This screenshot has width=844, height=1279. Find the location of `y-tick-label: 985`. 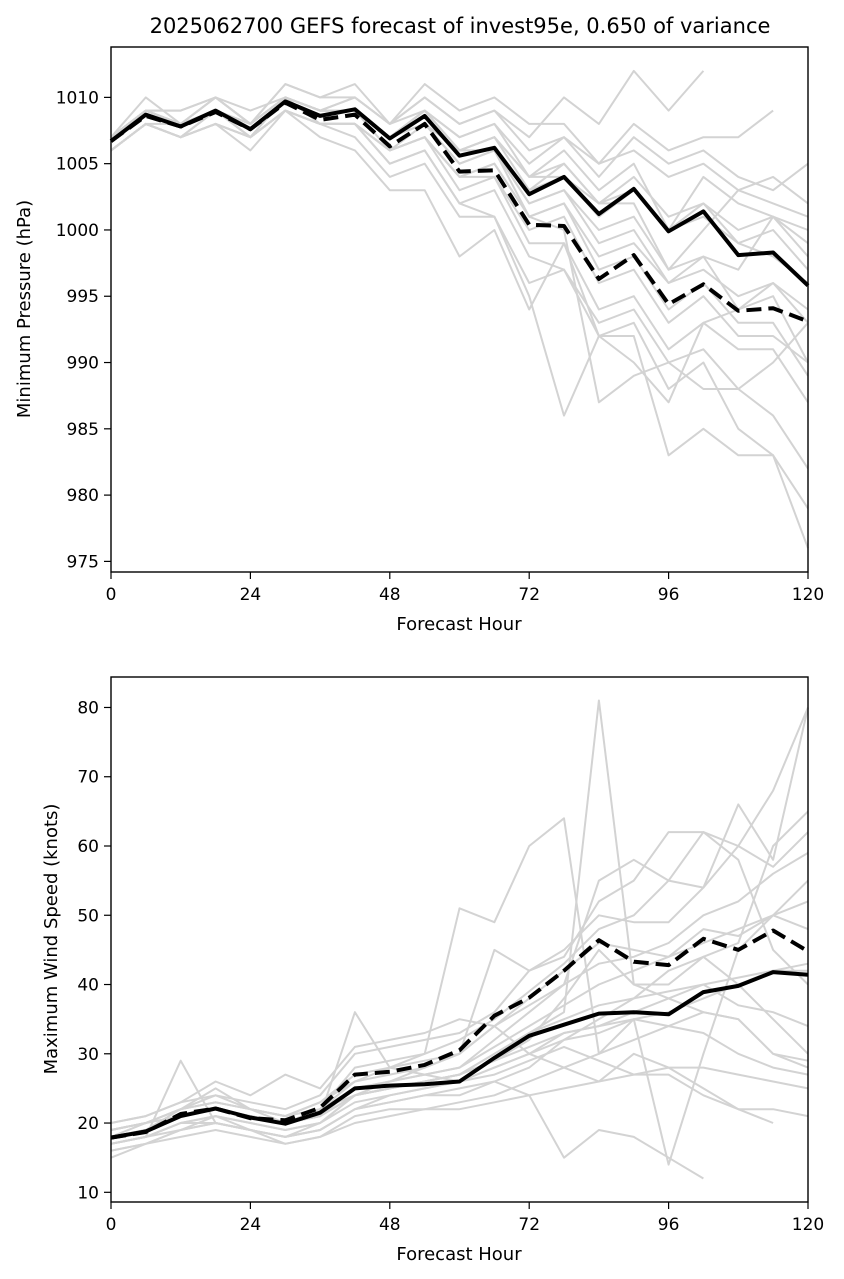

y-tick-label: 985 is located at coordinates (83, 430).